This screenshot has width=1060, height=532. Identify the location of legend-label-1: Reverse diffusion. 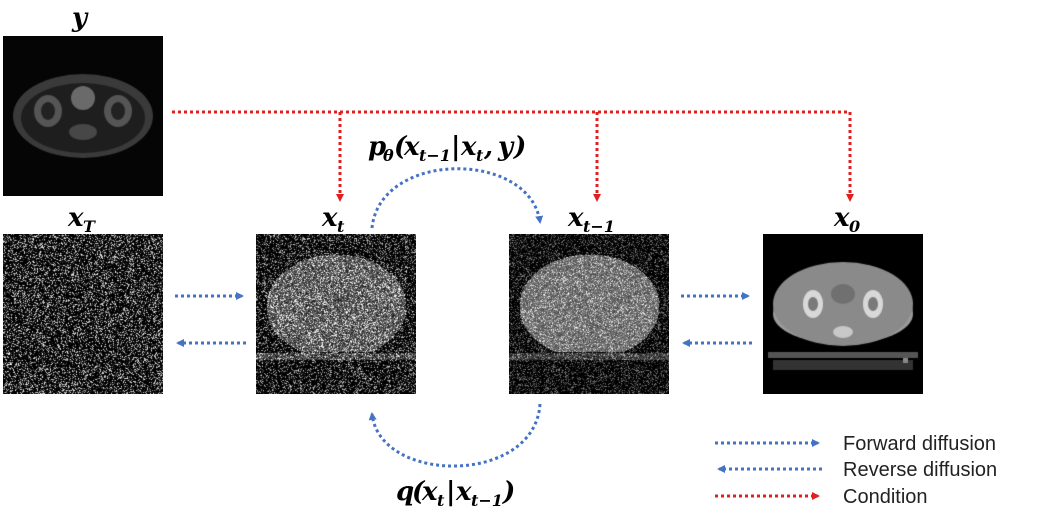
(920, 470).